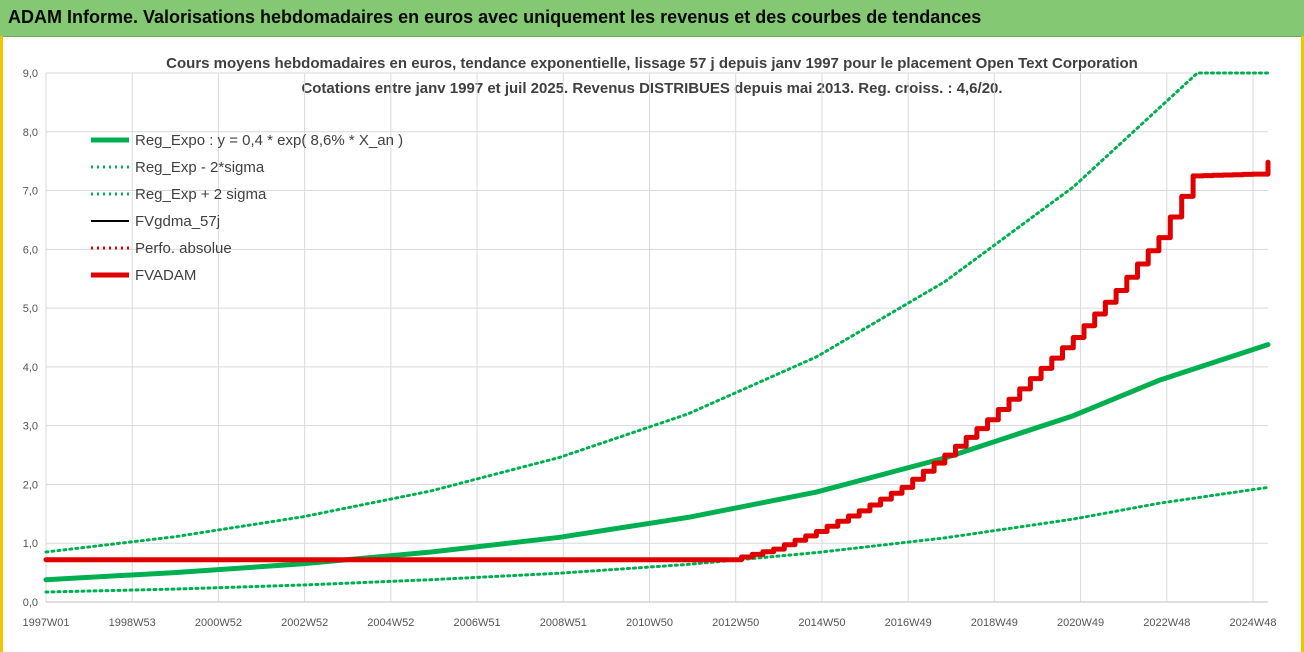 The height and width of the screenshot is (652, 1304). What do you see at coordinates (1080, 623) in the screenshot?
I see `x-tick-label: 2020W49` at bounding box center [1080, 623].